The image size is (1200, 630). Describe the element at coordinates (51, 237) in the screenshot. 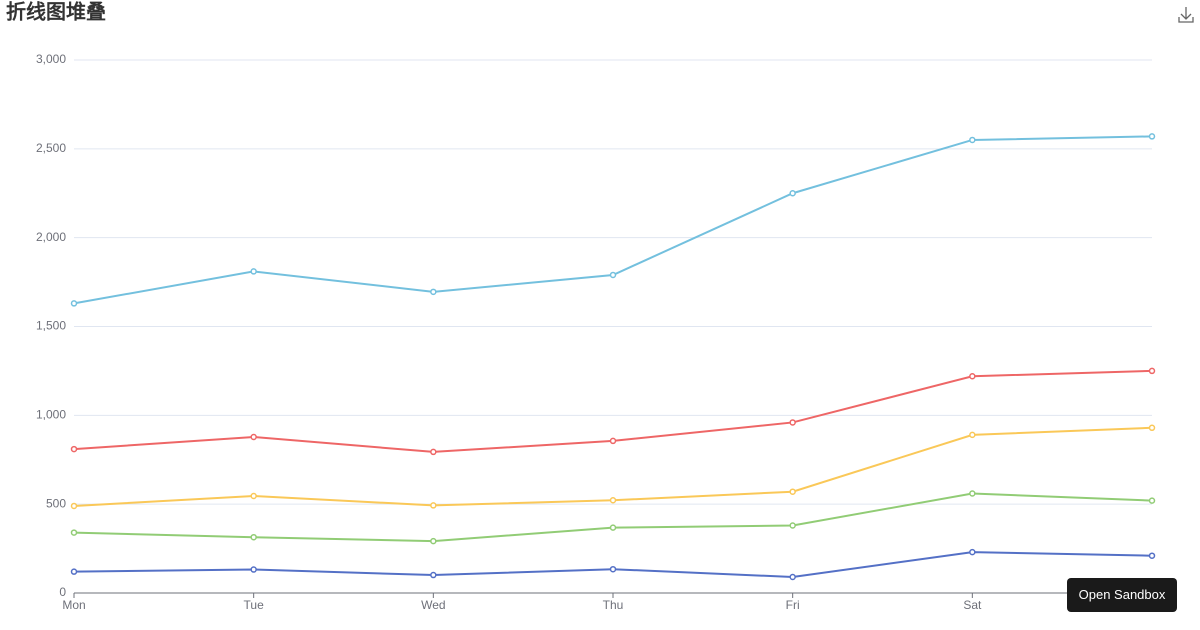

I see `y-tick-label: 2,000` at that location.